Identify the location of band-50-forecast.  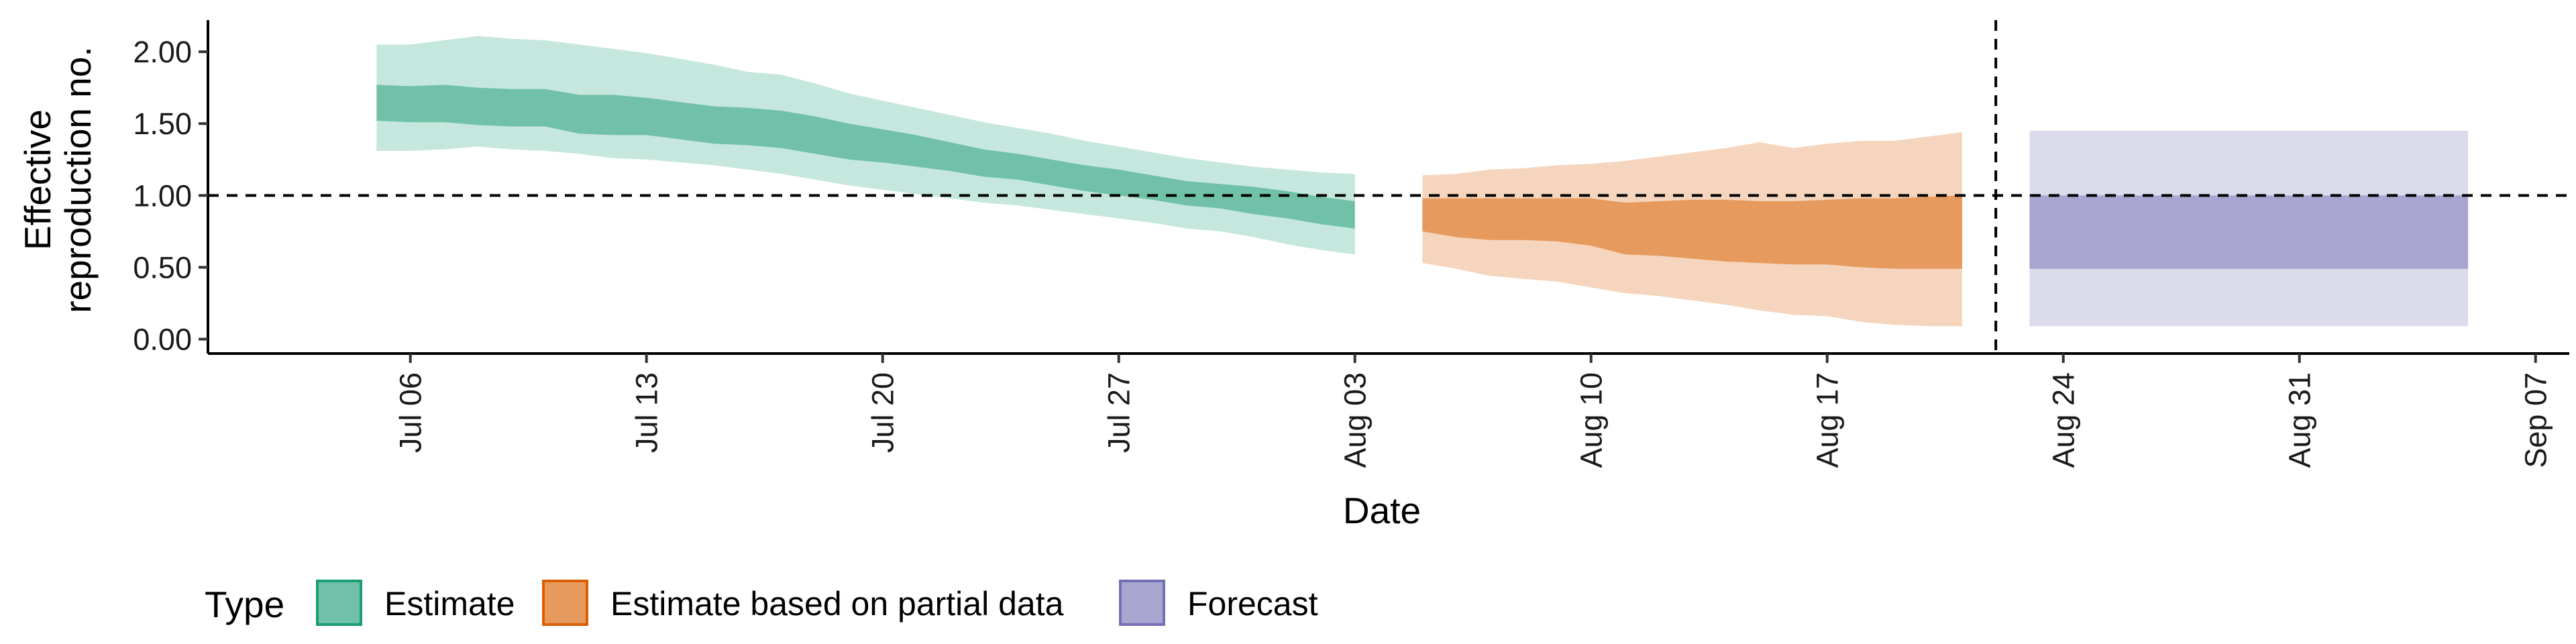
(2249, 232).